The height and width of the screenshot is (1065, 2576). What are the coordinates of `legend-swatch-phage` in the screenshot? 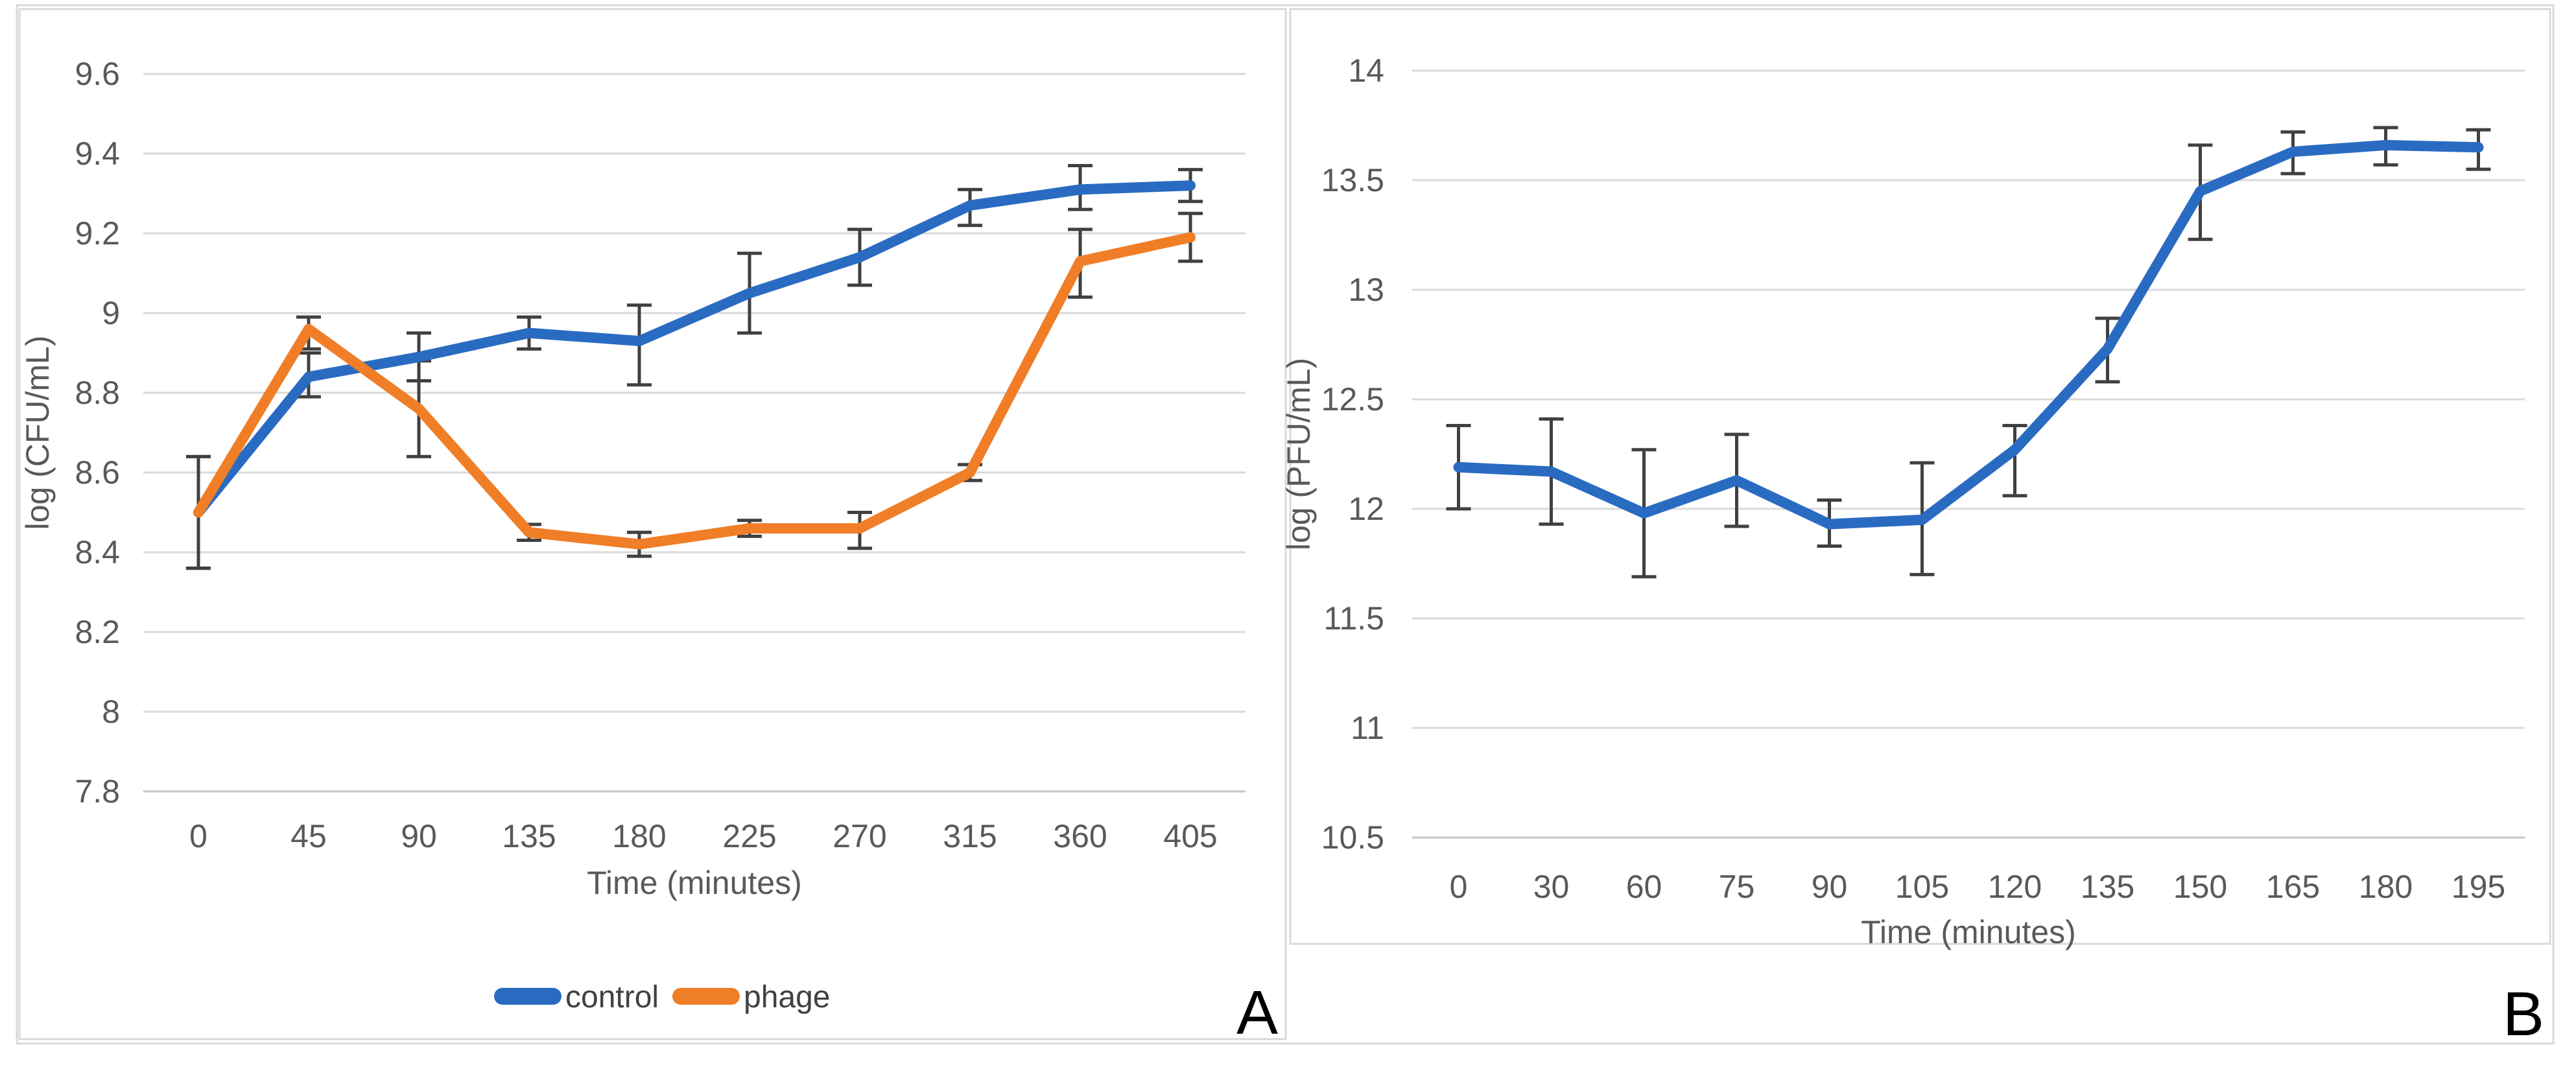 It's located at (706, 996).